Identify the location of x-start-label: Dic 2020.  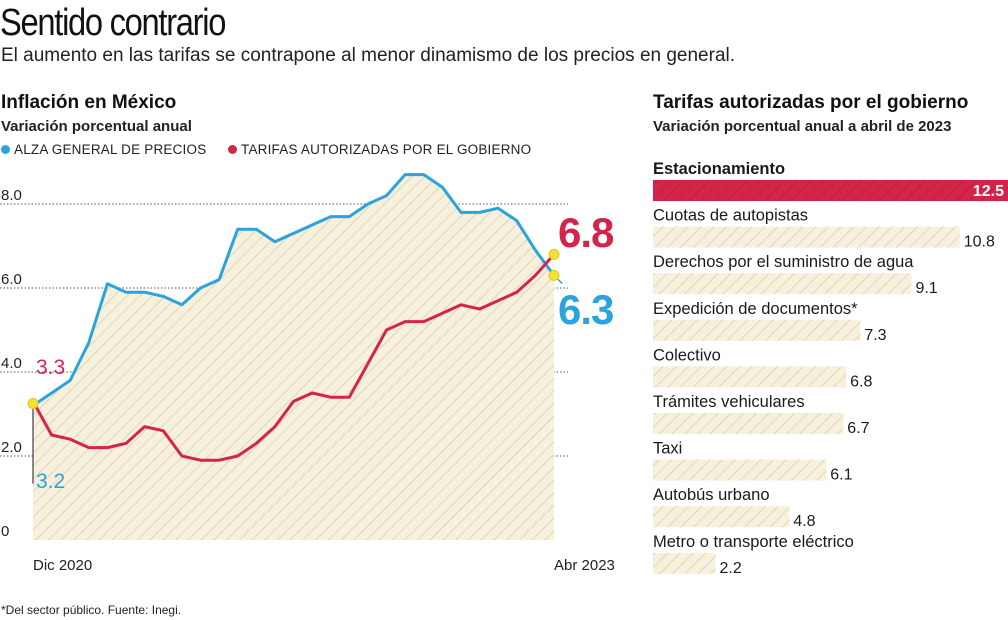
(62, 565).